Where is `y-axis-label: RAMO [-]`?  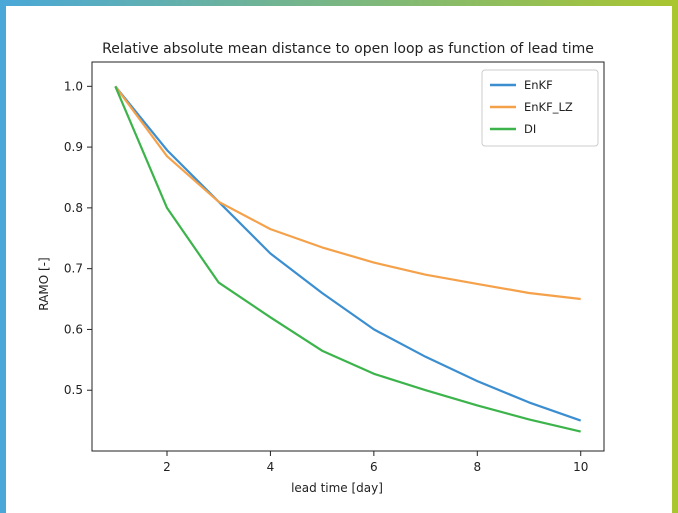 y-axis-label: RAMO [-] is located at coordinates (44, 283).